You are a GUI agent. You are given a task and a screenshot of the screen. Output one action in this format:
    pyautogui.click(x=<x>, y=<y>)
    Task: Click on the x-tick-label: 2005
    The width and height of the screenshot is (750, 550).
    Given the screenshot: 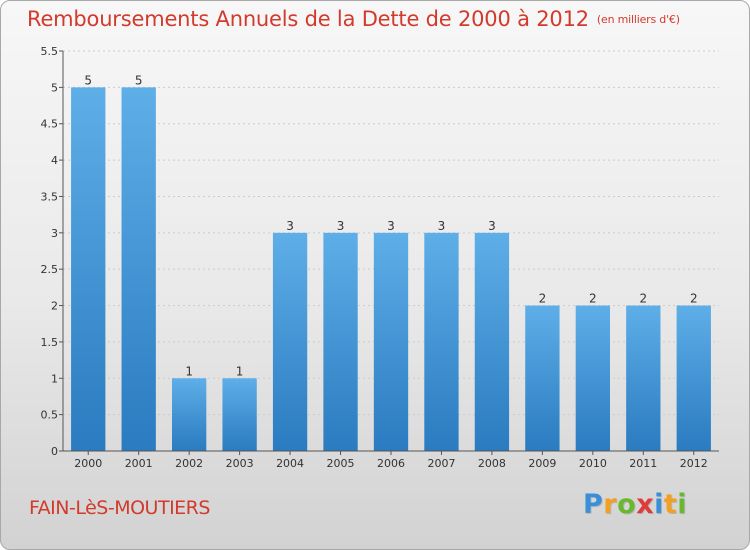 What is the action you would take?
    pyautogui.click(x=341, y=463)
    